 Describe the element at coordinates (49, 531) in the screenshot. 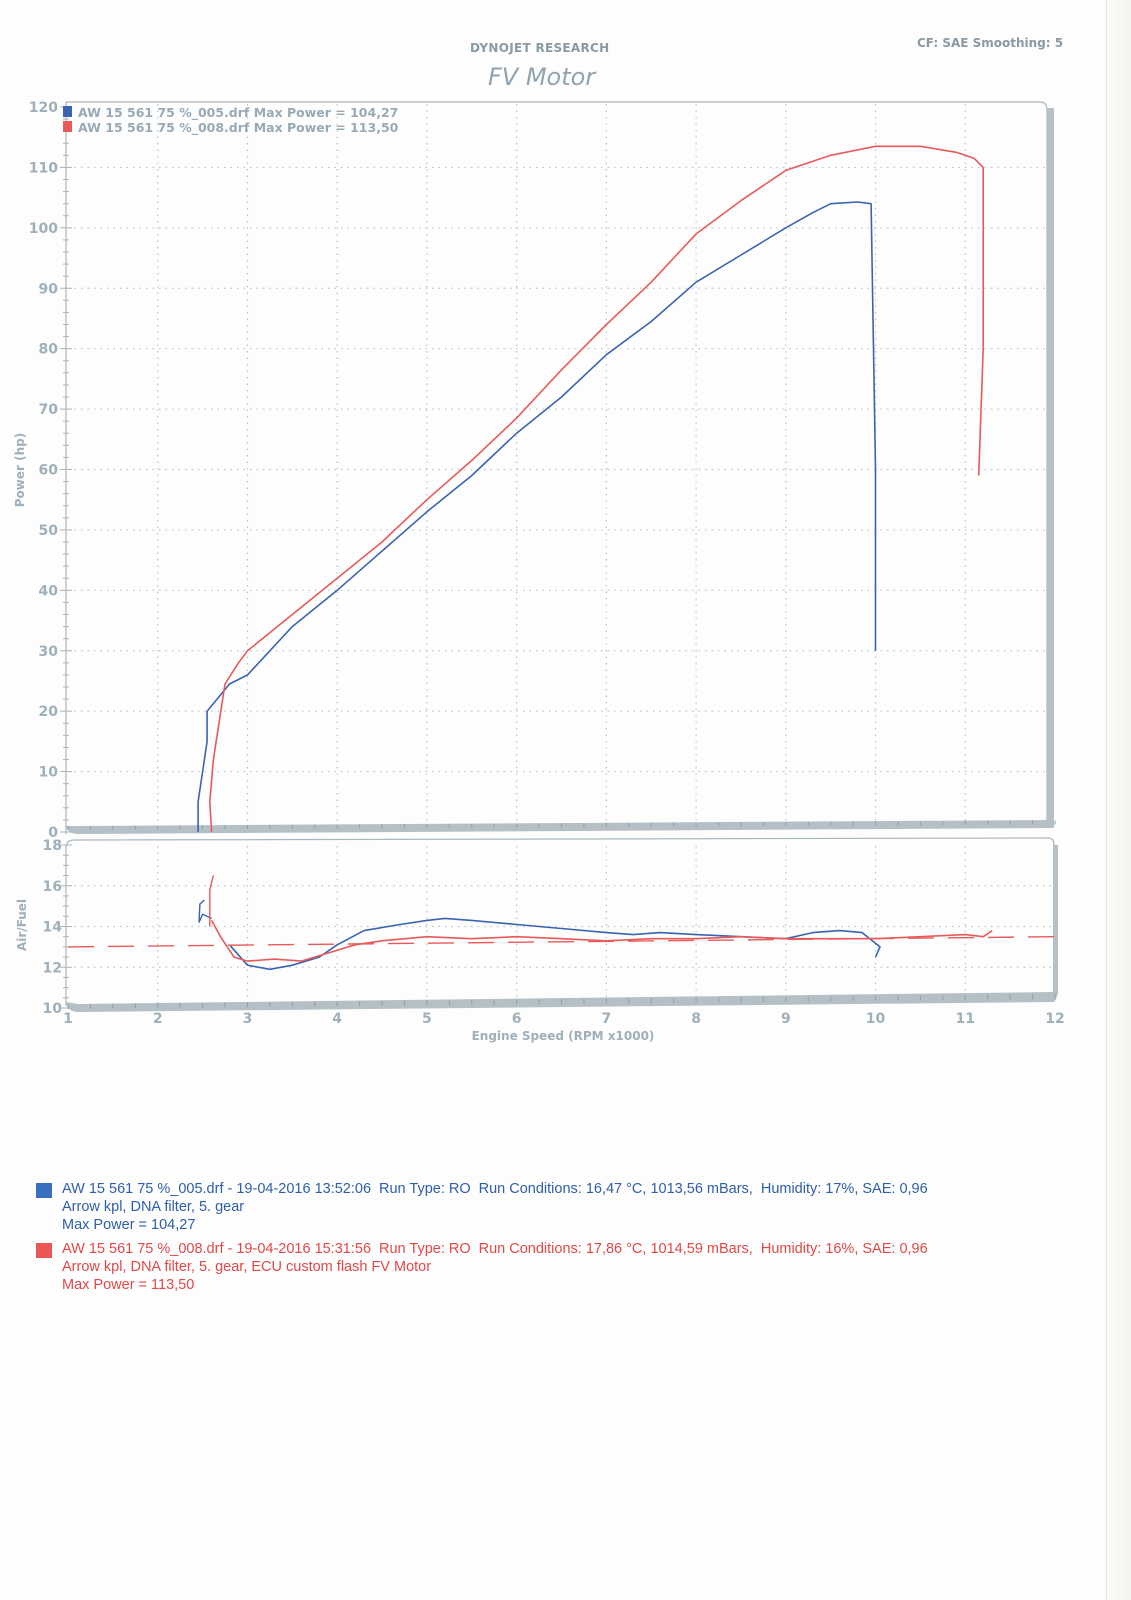

I see `power-tick-label: 50` at that location.